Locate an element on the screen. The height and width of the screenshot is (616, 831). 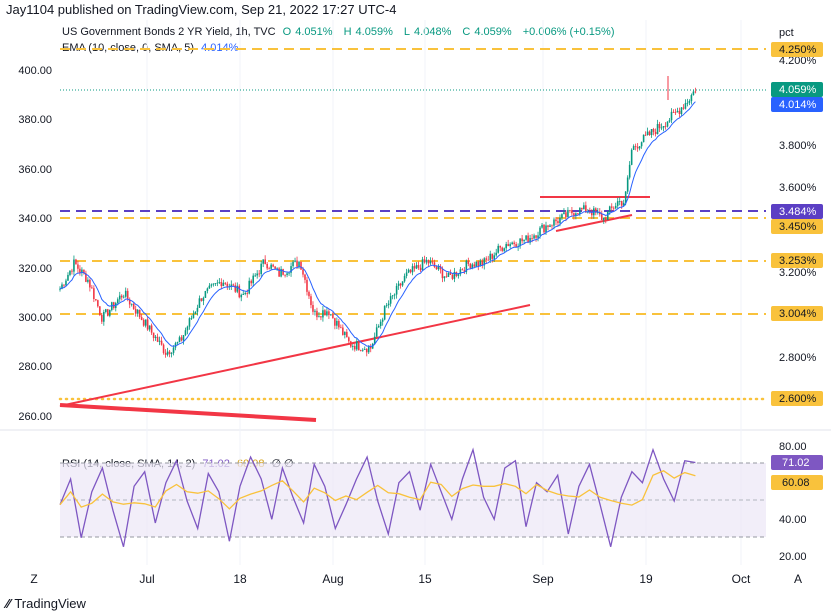
badge-last-text: 4.059% is located at coordinates (798, 90).